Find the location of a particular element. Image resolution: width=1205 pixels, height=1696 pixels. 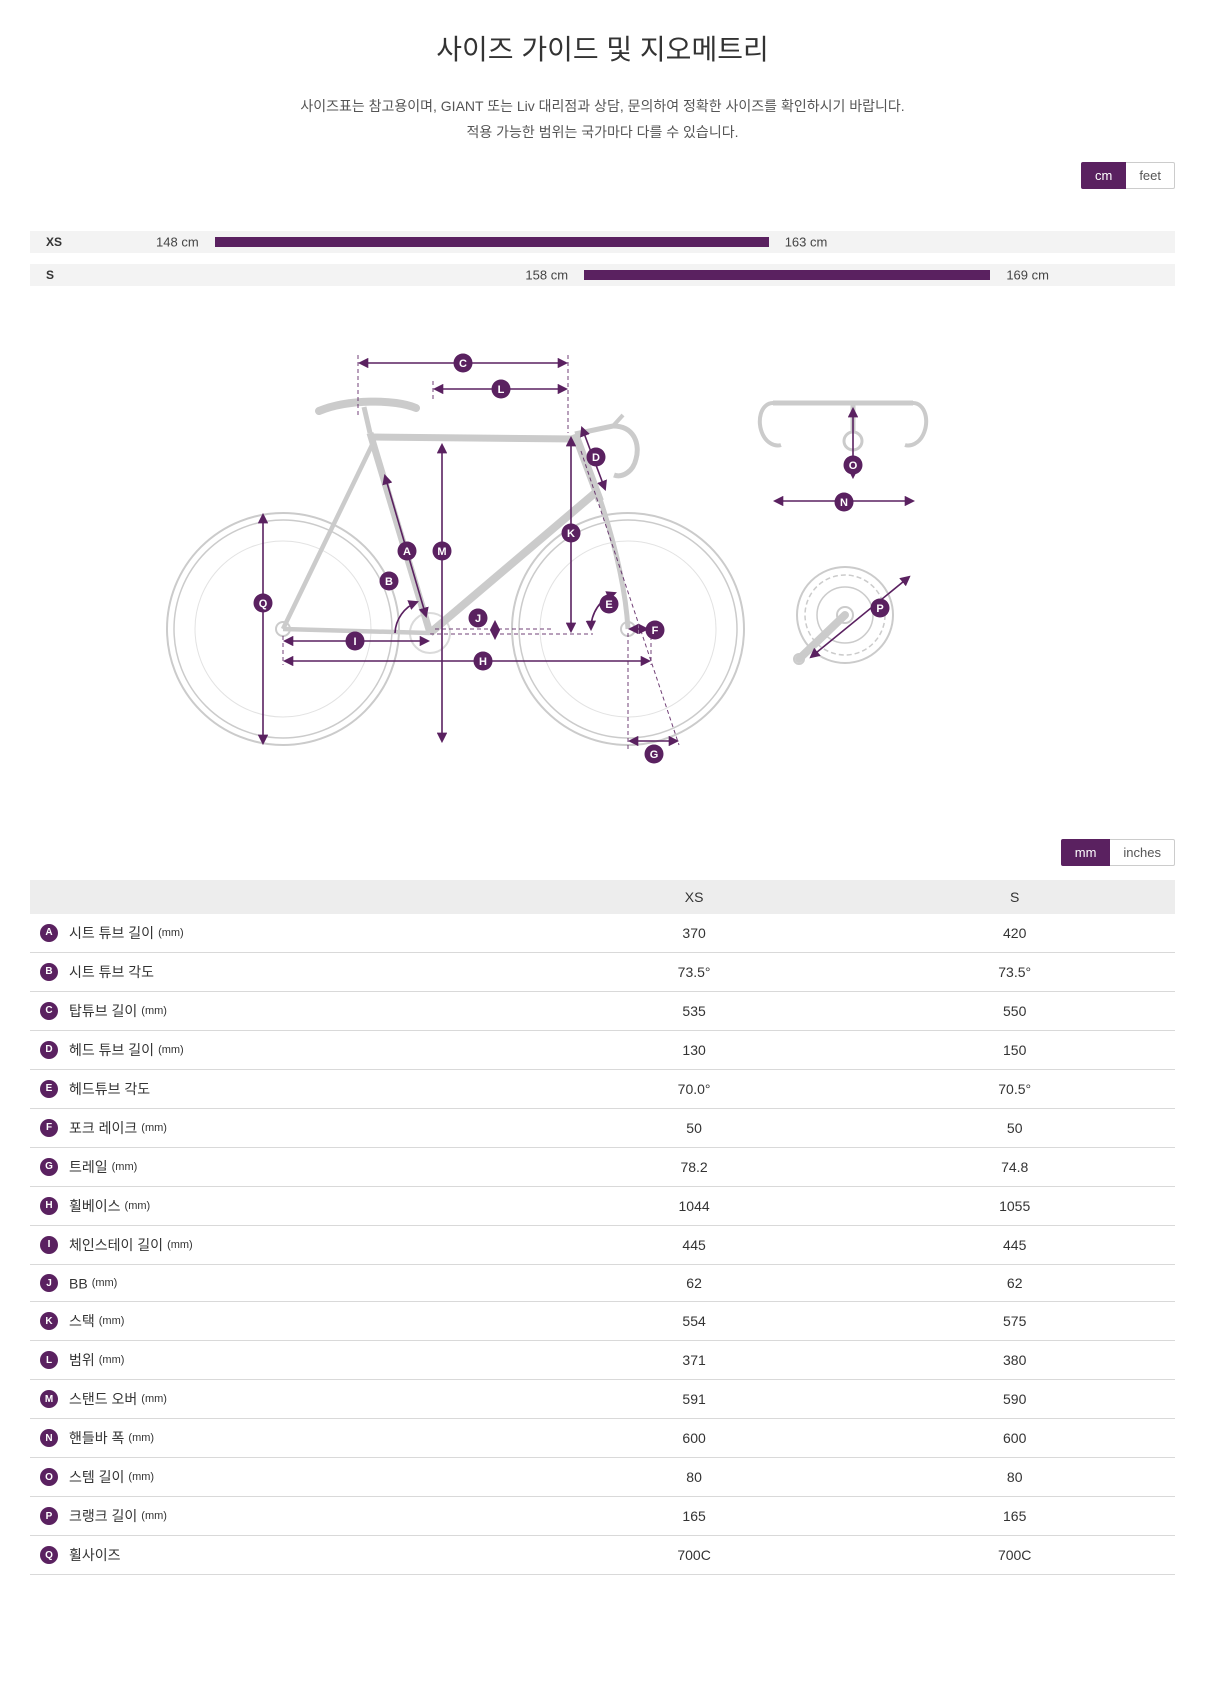

range-to-label: 163 cm is located at coordinates (806, 242).